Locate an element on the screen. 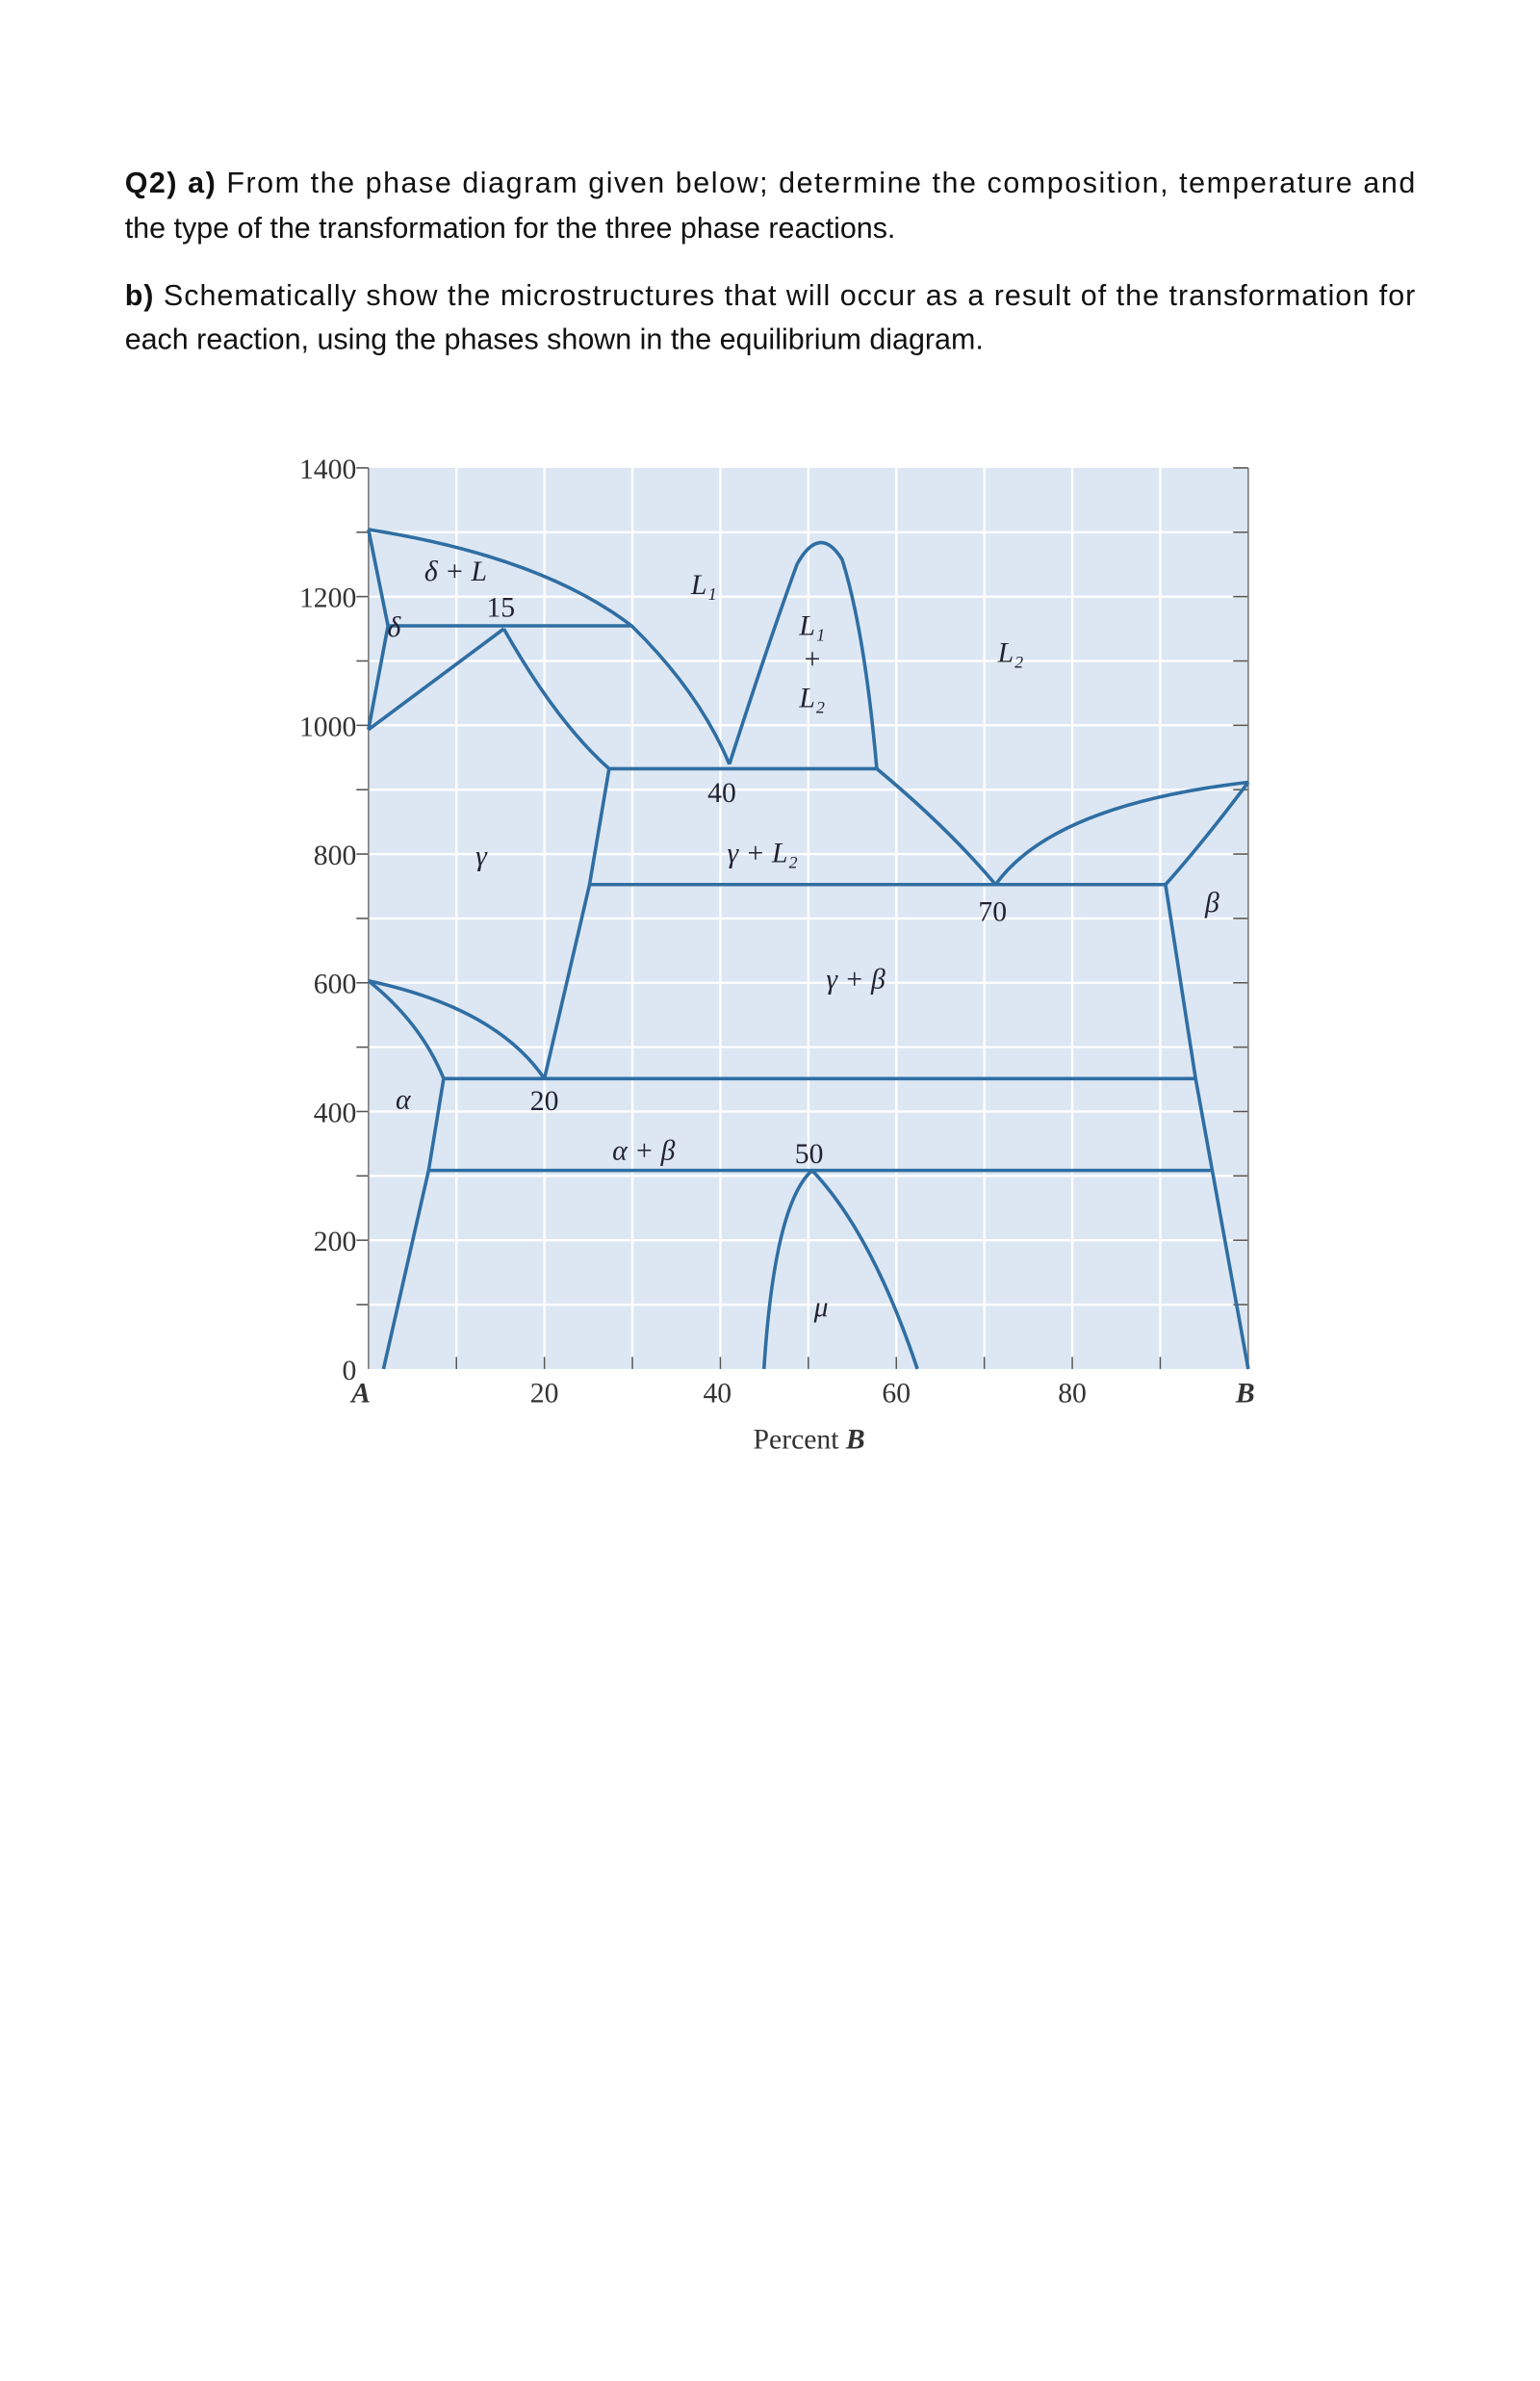 The width and height of the screenshot is (1540, 2381). point-label: 40 is located at coordinates (721, 793).